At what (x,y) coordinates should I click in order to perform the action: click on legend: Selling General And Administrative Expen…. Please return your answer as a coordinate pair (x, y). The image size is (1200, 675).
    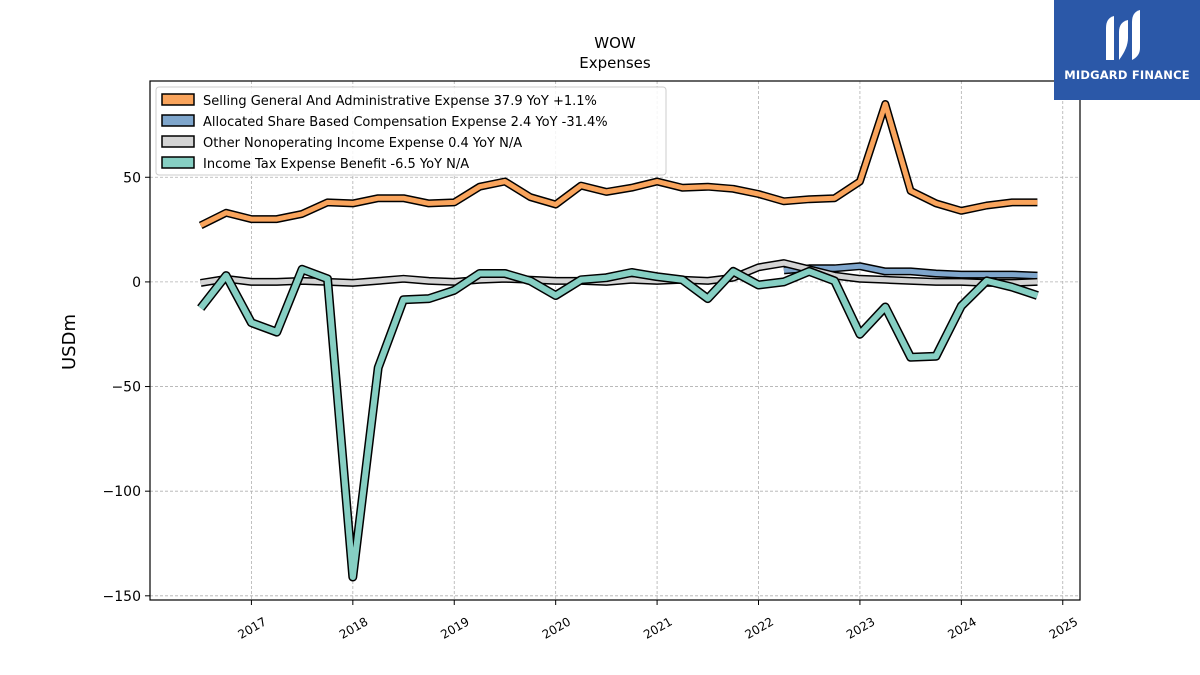
    Looking at the image, I should click on (411, 131).